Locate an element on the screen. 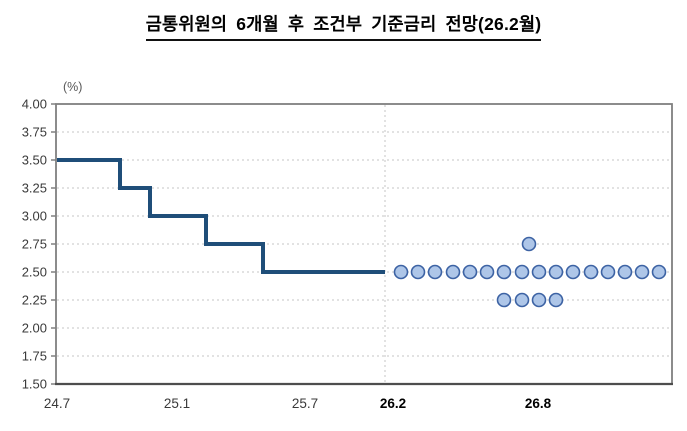 The height and width of the screenshot is (431, 687). x-tick-label: 26.2 is located at coordinates (393, 403).